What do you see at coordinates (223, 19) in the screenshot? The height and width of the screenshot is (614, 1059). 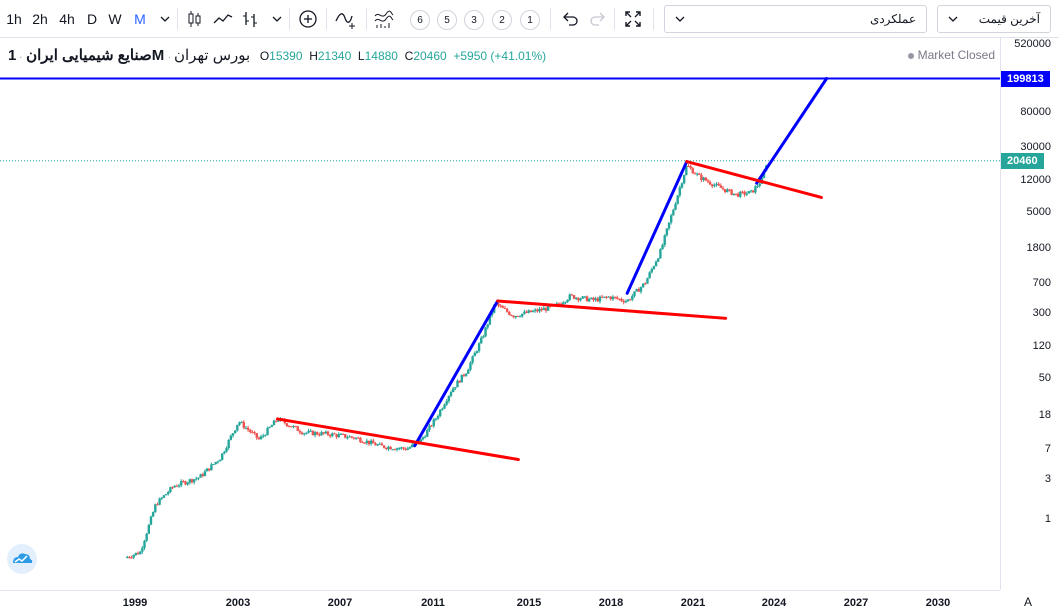 I see `line-chart-icon` at bounding box center [223, 19].